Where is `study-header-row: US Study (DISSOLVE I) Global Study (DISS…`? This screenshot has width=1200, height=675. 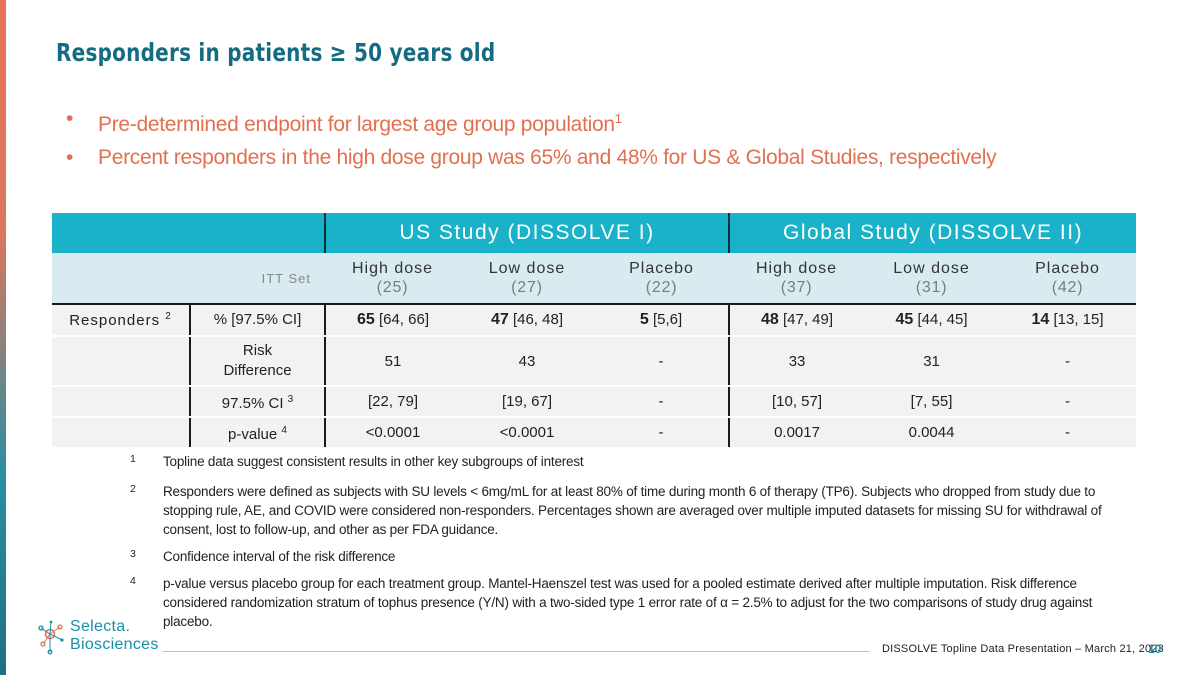
study-header-row: US Study (DISSOLVE I) Global Study (DISS… is located at coordinates (594, 233).